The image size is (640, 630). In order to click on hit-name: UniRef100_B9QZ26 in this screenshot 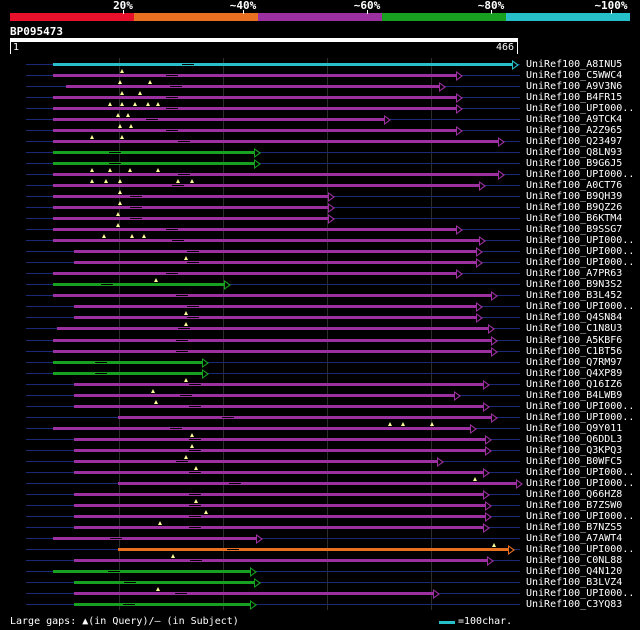, I will do `click(574, 207)`.